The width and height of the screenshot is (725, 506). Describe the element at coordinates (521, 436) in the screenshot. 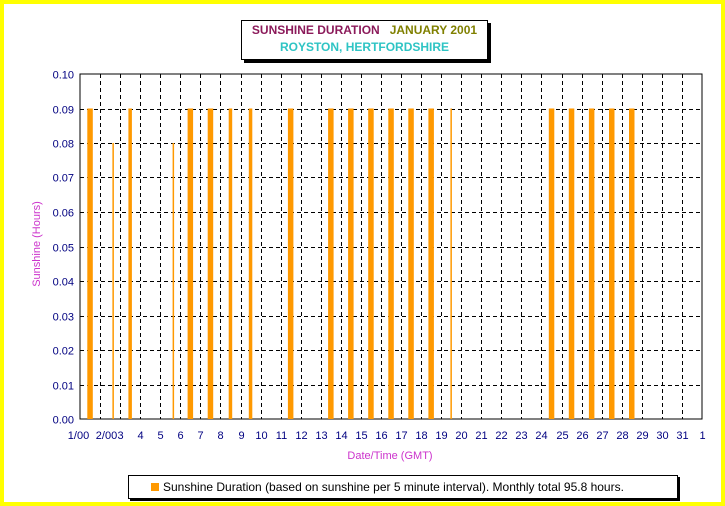

I see `x-tick-label: 23` at that location.